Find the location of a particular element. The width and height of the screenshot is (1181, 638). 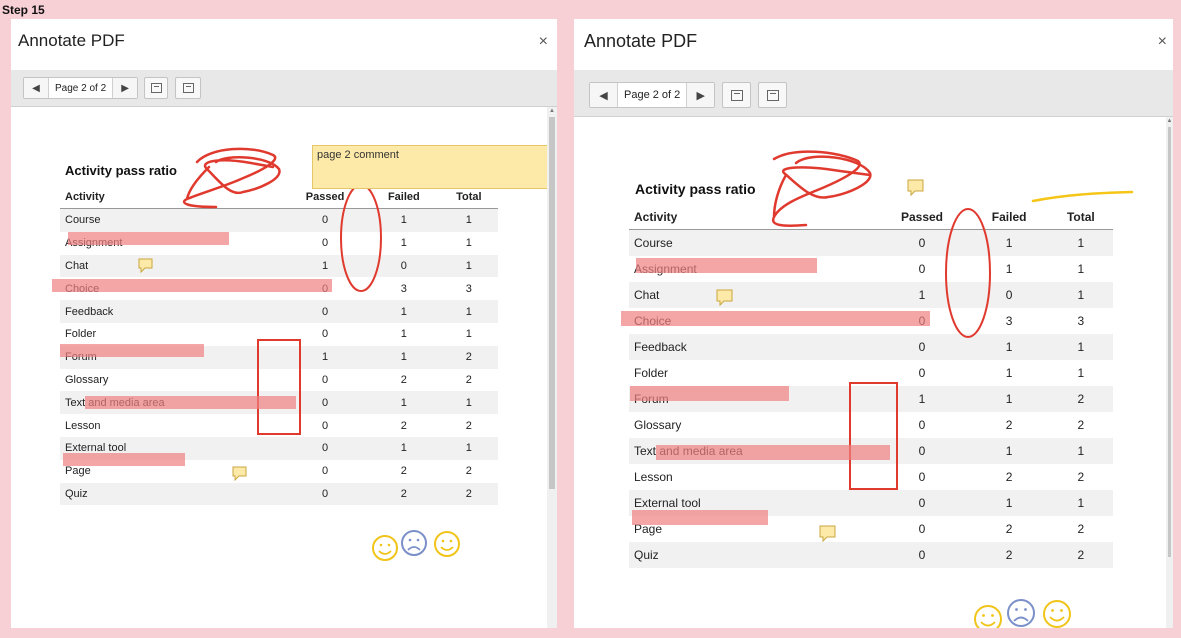

pen-ellipse-annotation is located at coordinates (968, 273).